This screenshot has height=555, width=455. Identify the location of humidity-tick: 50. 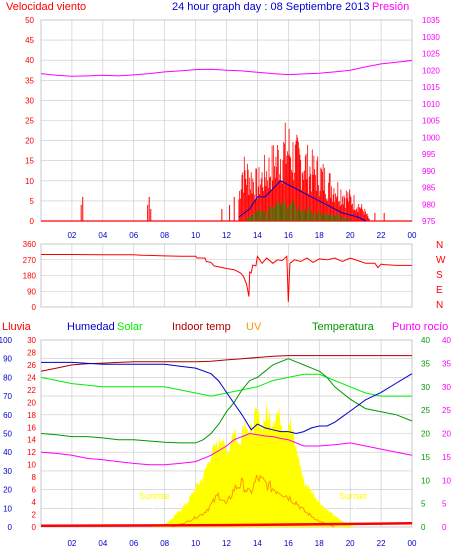
(7, 434).